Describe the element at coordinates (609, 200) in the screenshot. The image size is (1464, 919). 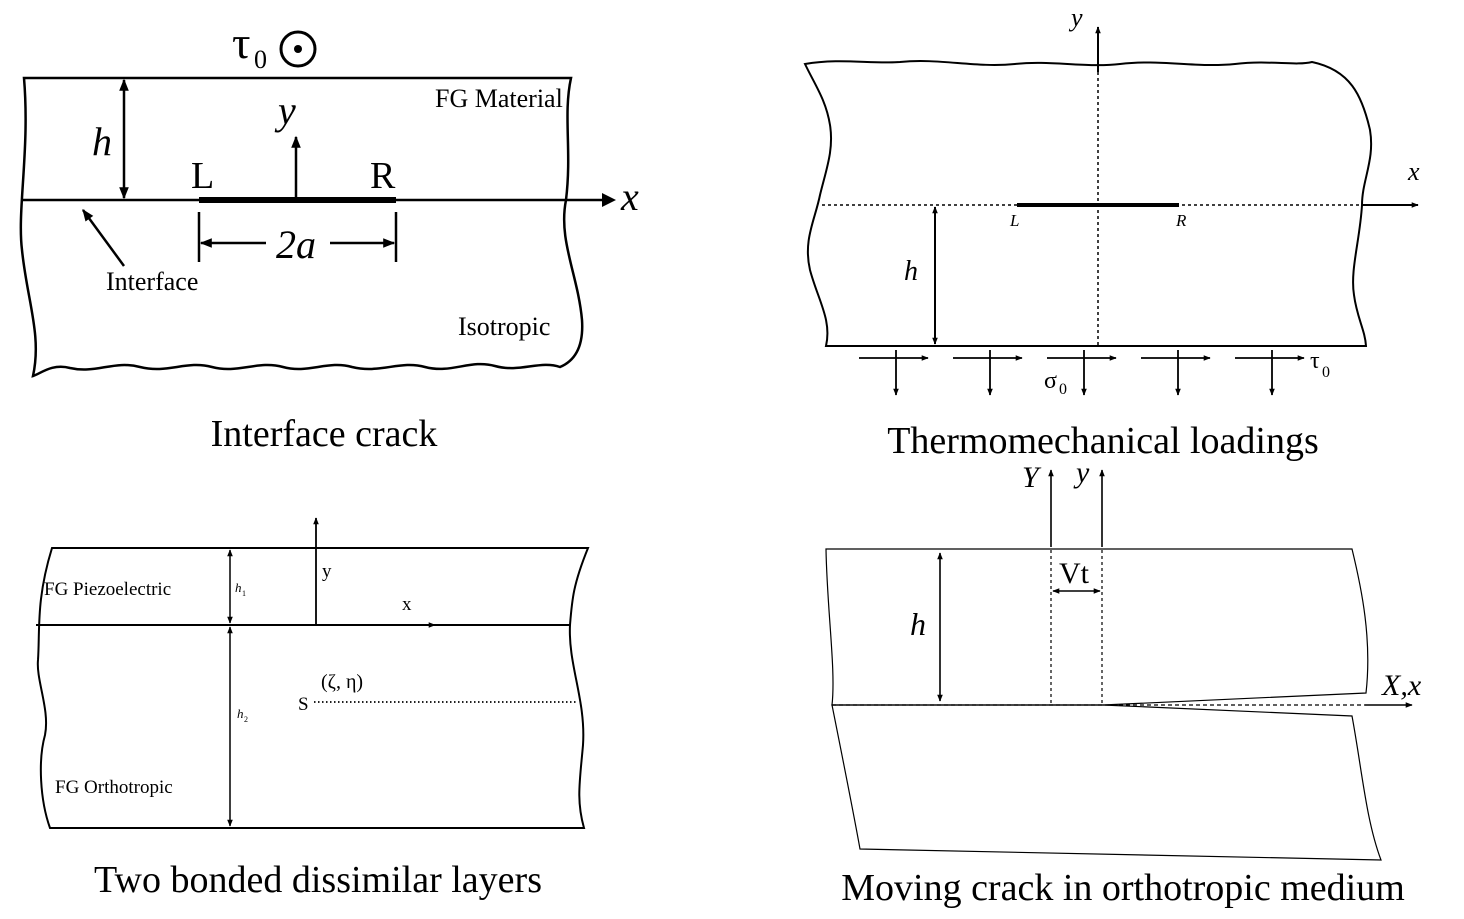
I see `x-axis-arrowhead` at that location.